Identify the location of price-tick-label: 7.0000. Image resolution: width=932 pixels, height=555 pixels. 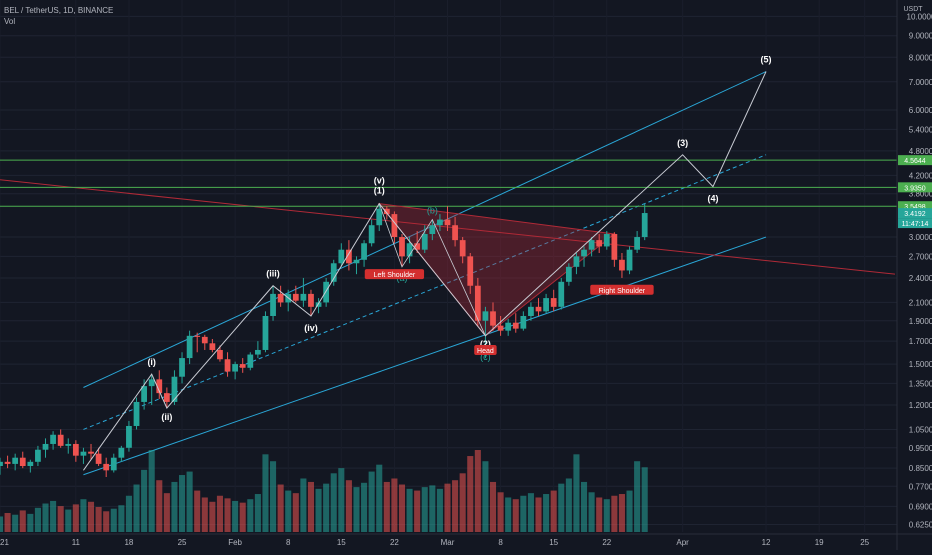
(920, 82).